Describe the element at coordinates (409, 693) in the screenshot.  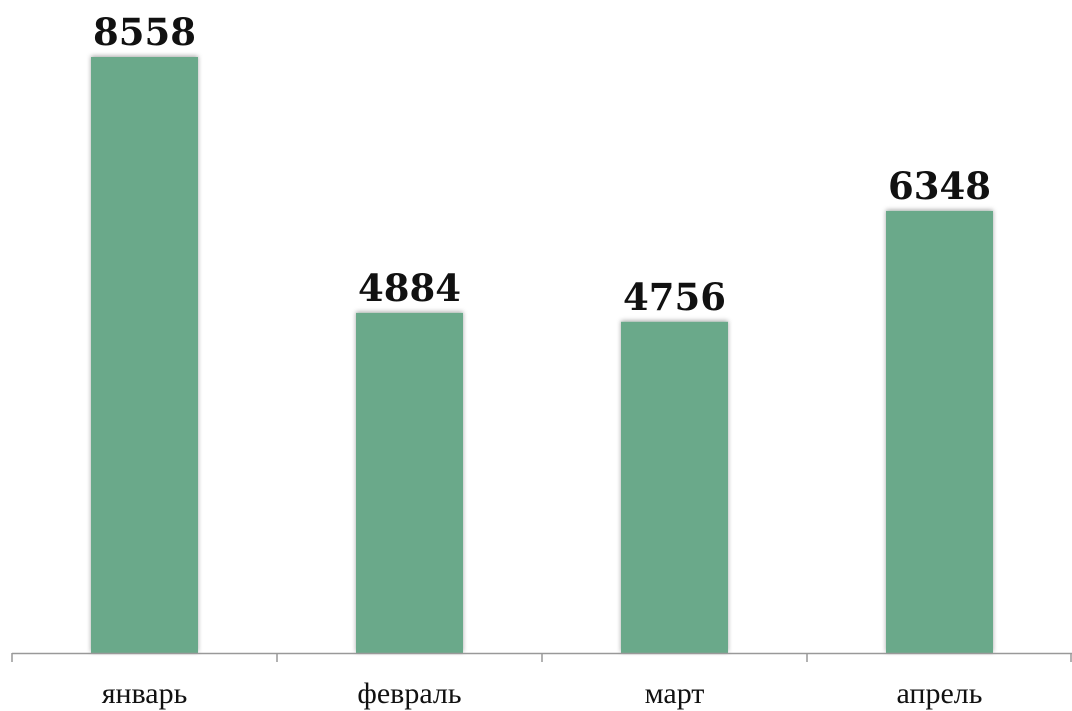
I see `x-tick-label: февраль` at that location.